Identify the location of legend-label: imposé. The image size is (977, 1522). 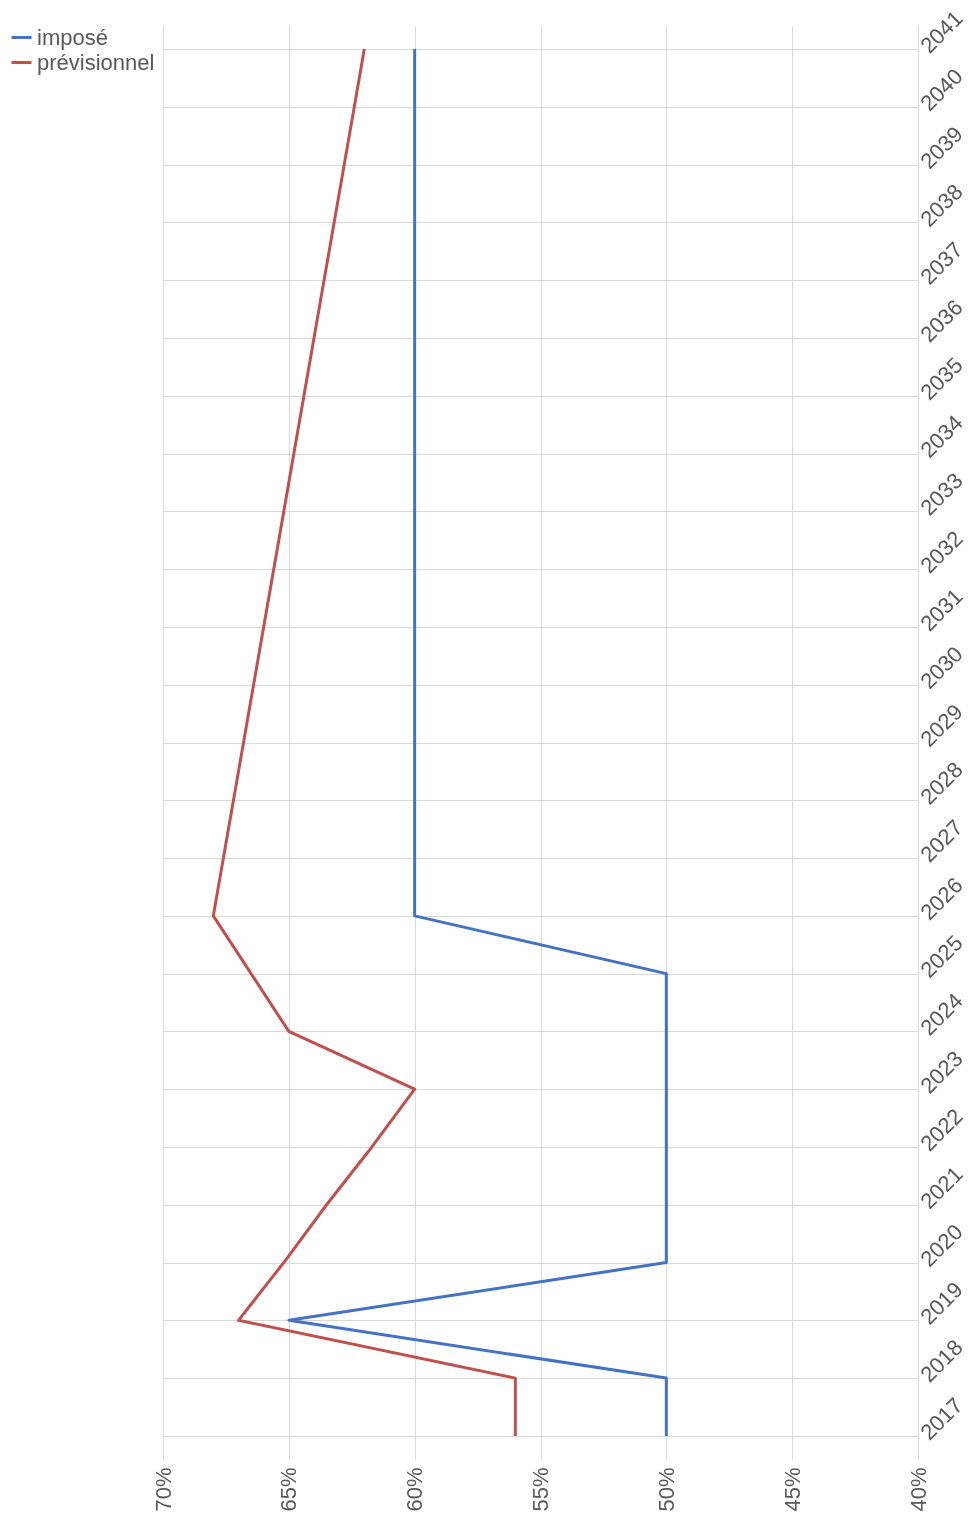
(72, 37).